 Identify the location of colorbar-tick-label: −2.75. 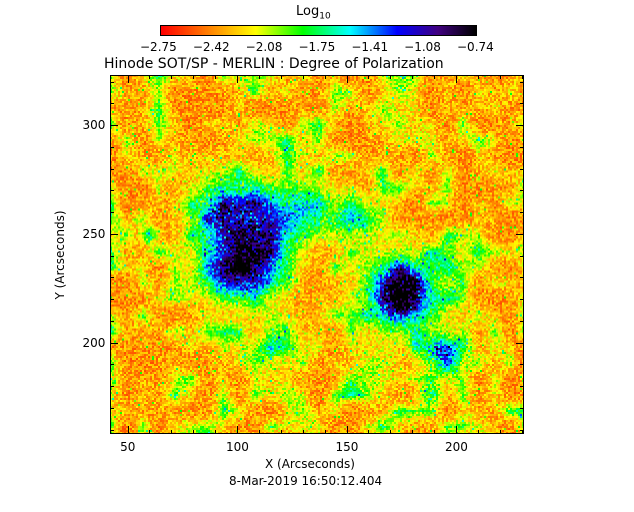
(158, 47).